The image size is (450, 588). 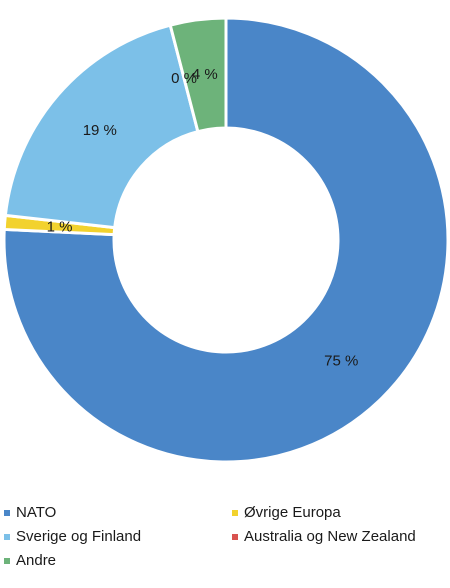 What do you see at coordinates (7, 537) in the screenshot?
I see `legend-swatch-sverige-og-finland` at bounding box center [7, 537].